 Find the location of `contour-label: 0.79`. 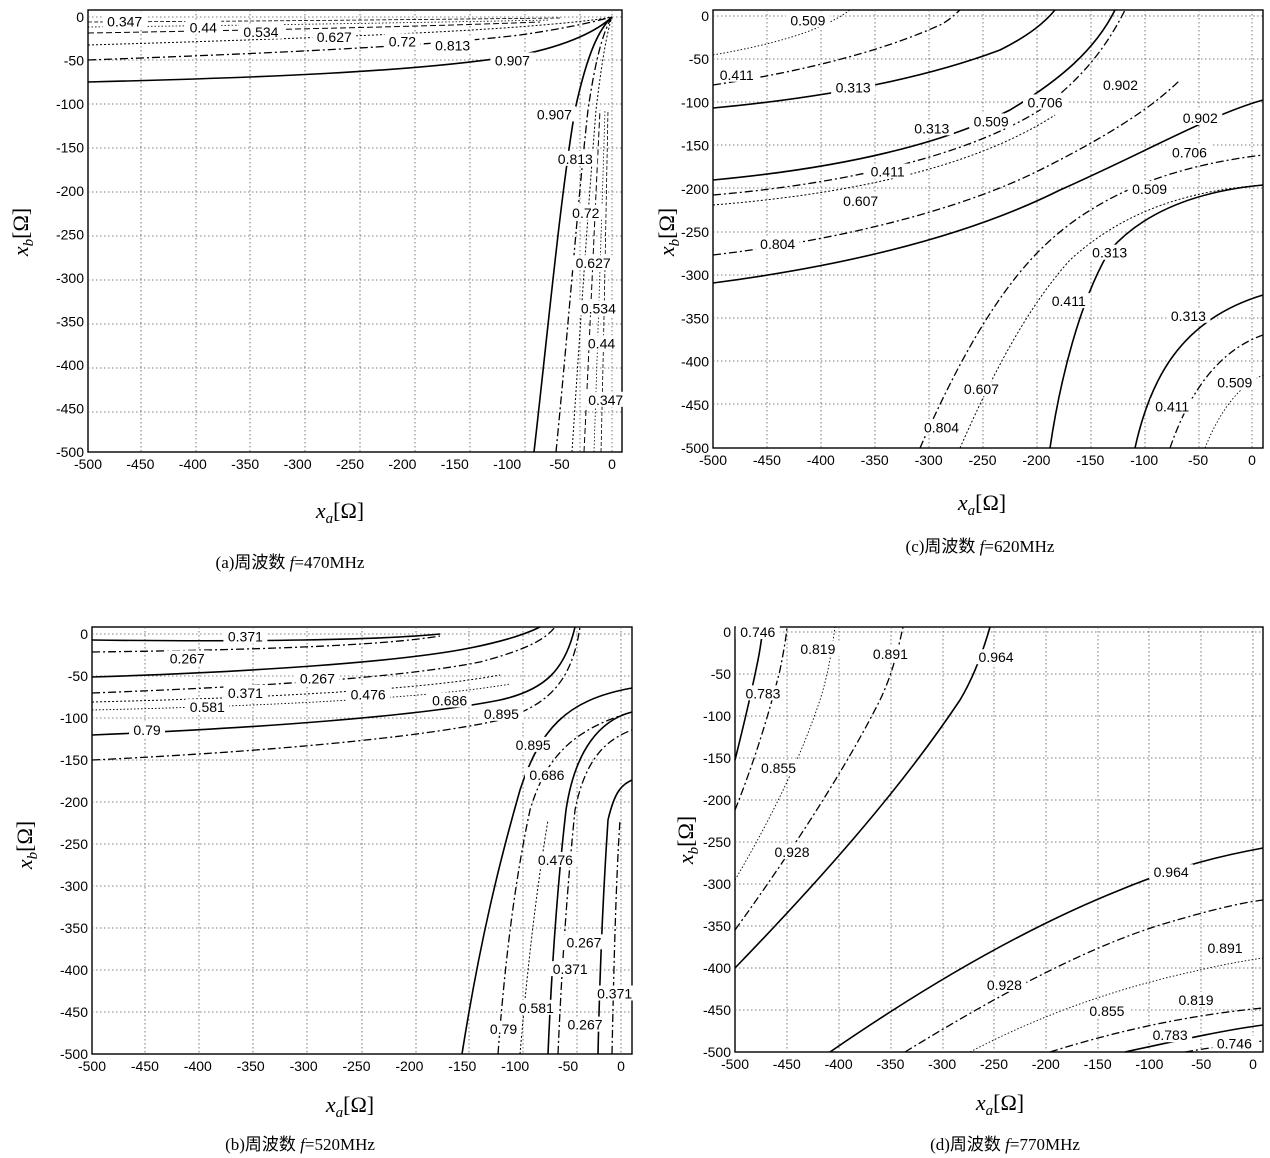

contour-label: 0.79 is located at coordinates (146, 730).